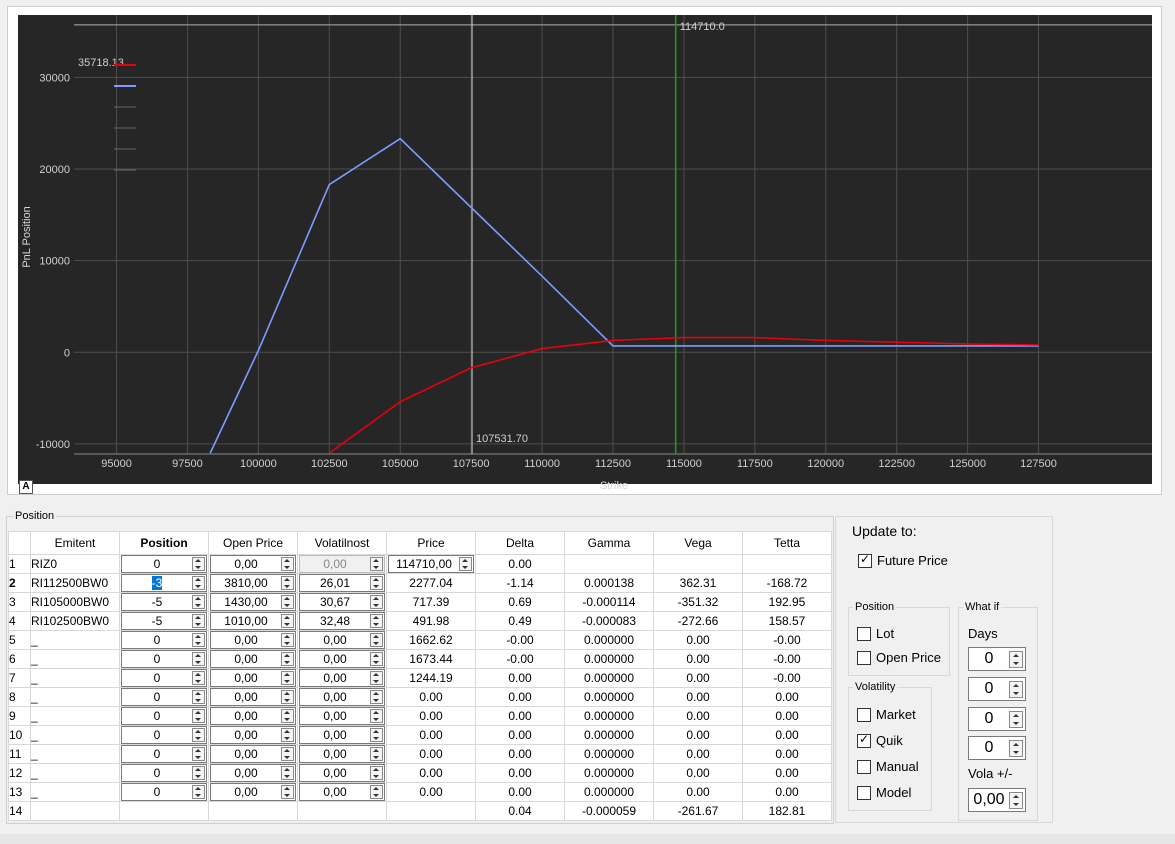 Image resolution: width=1175 pixels, height=844 pixels. Describe the element at coordinates (420, 716) in the screenshot. I see `table-row: 9 _ 0 0,00 0,00 0.00 0.00 0.000000 0.00 0.00` at that location.